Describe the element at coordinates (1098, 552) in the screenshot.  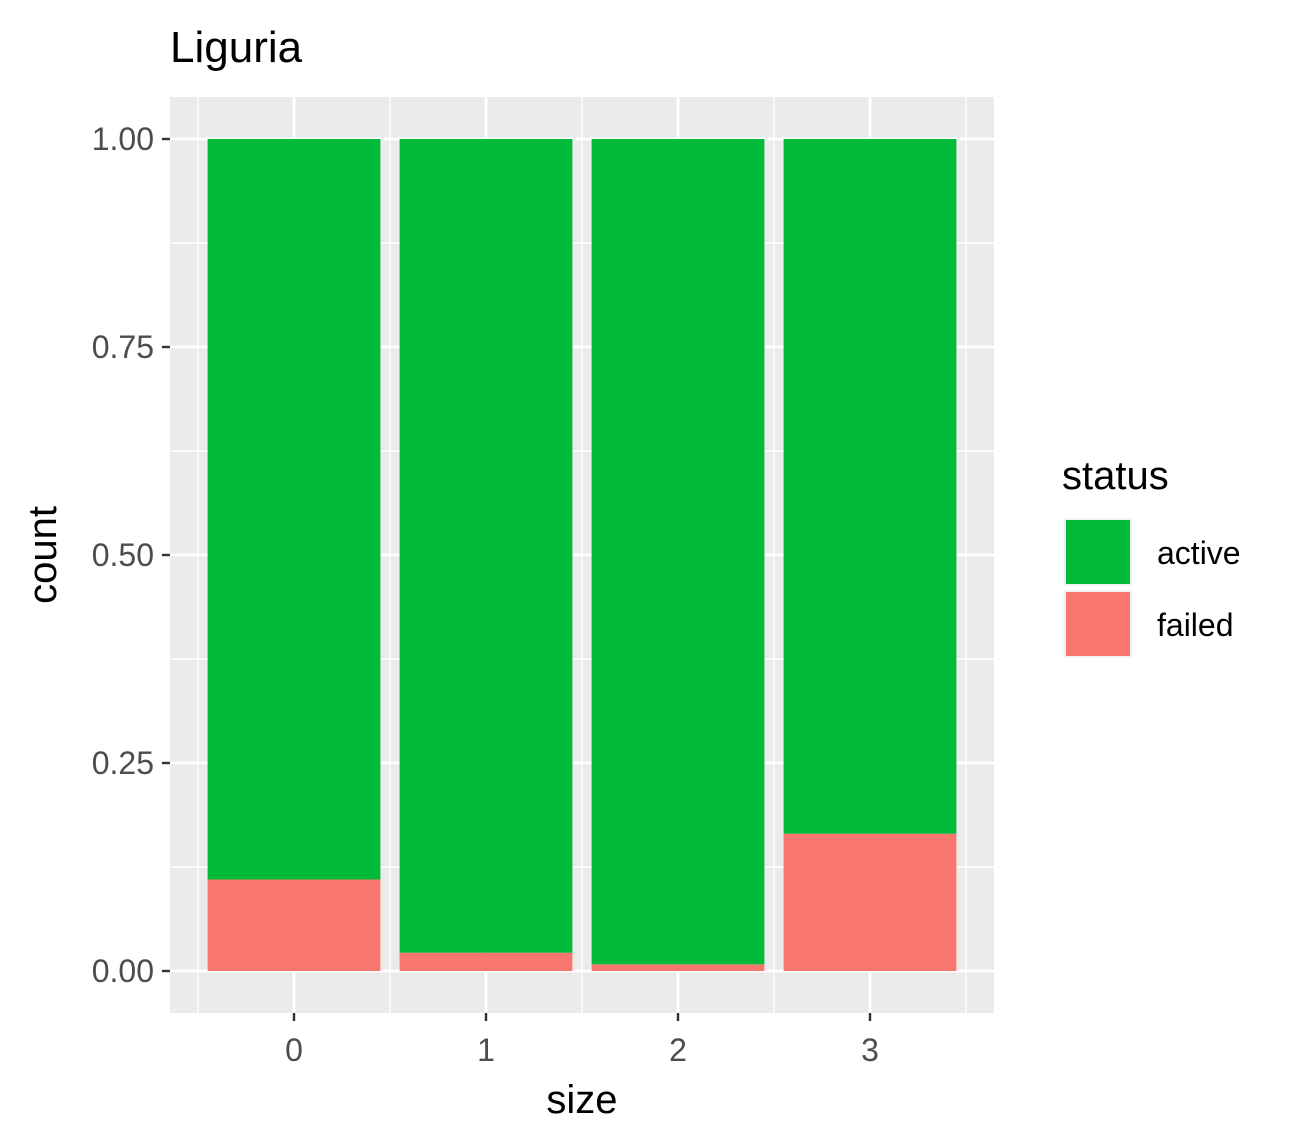
I see `legend-swatch-active` at that location.